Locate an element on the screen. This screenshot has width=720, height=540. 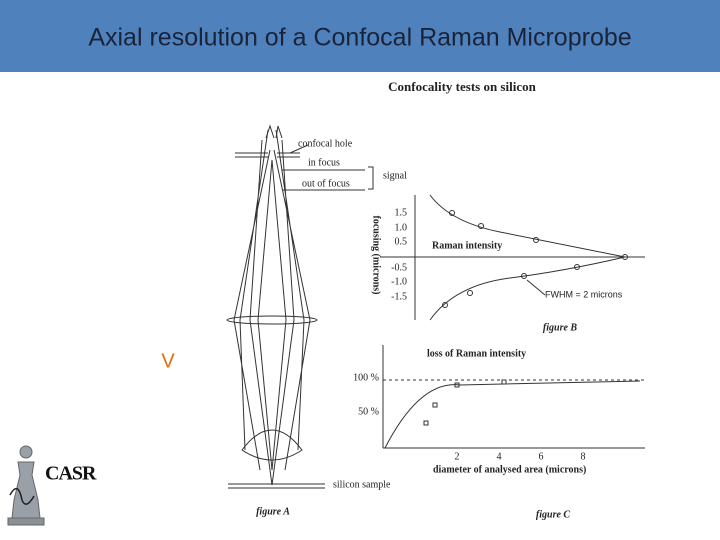
y-tick-label: 1.5 is located at coordinates (401, 212).